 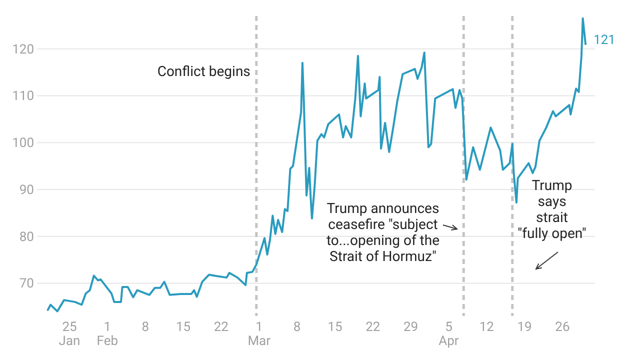 I want to click on x-tick-label: 1 Feb, so click(x=107, y=334).